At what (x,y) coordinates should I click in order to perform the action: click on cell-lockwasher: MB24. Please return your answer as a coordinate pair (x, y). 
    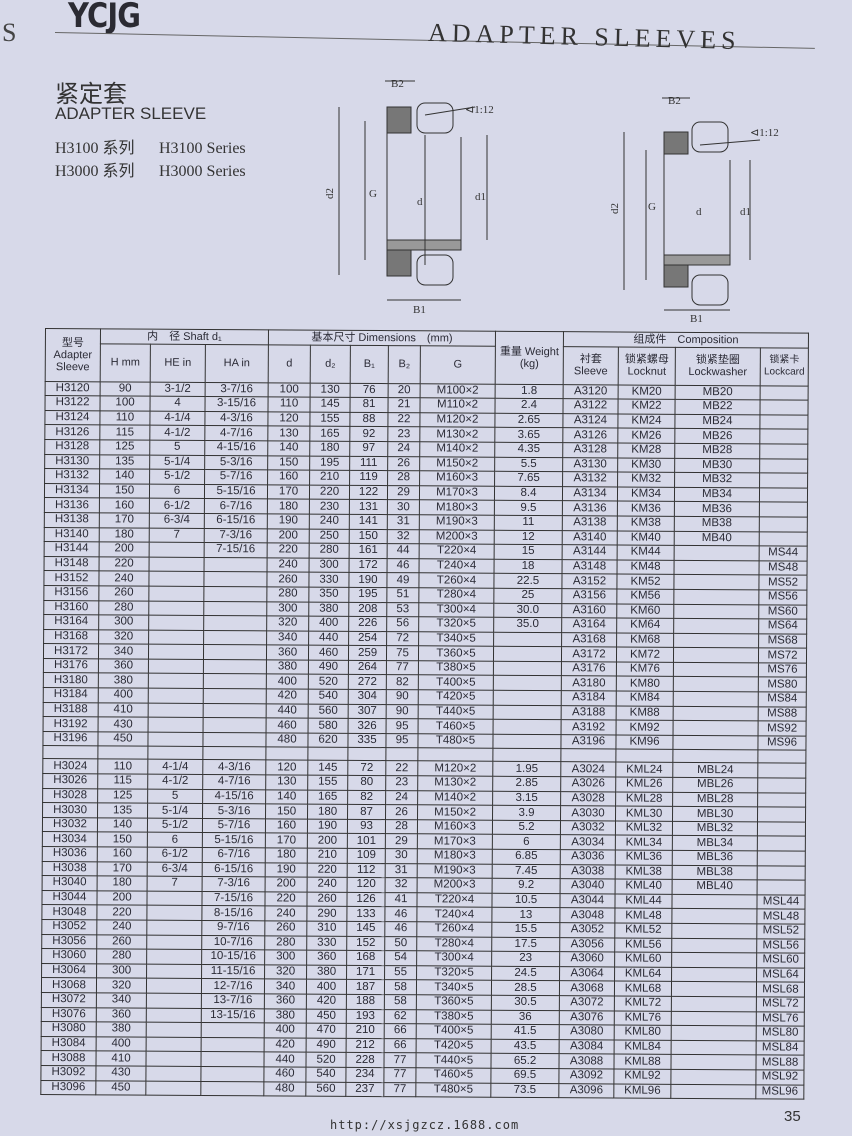
    Looking at the image, I should click on (717, 422).